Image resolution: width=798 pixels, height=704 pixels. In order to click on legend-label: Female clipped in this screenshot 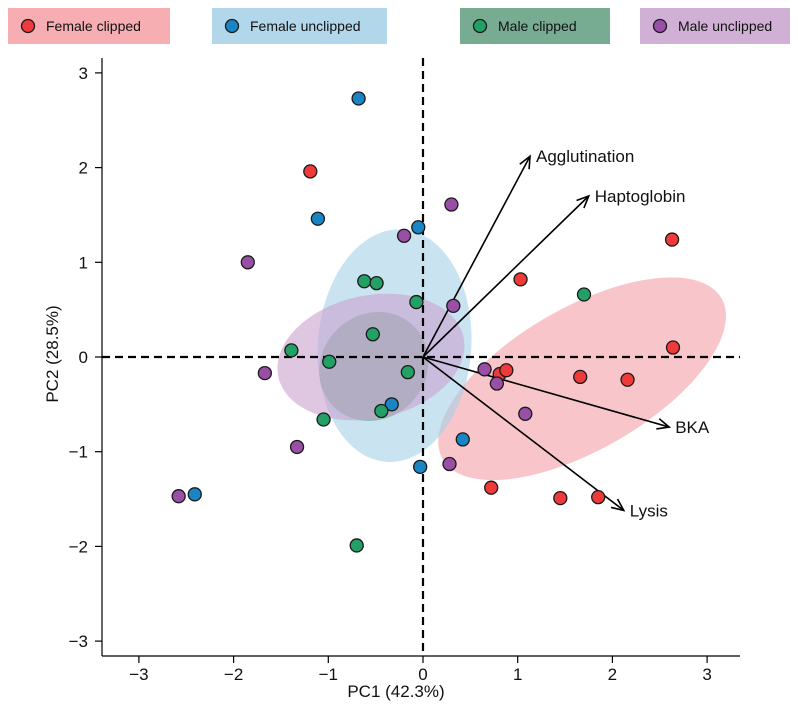, I will do `click(93, 26)`.